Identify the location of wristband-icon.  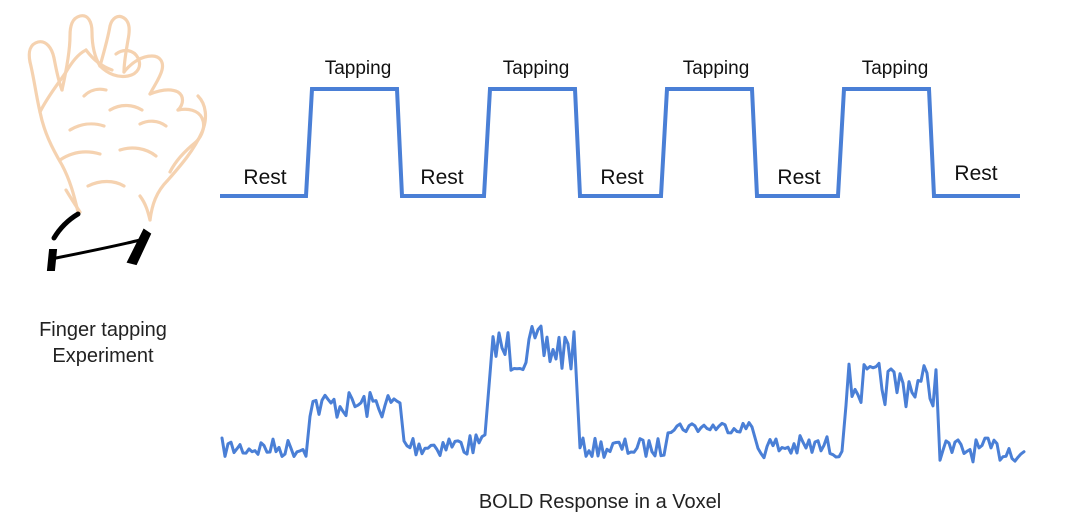
(99, 241).